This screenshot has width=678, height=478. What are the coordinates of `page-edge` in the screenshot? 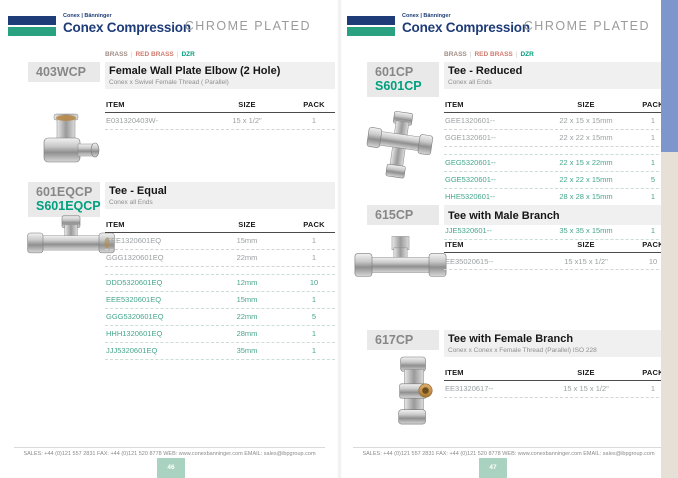 It's located at (669, 315).